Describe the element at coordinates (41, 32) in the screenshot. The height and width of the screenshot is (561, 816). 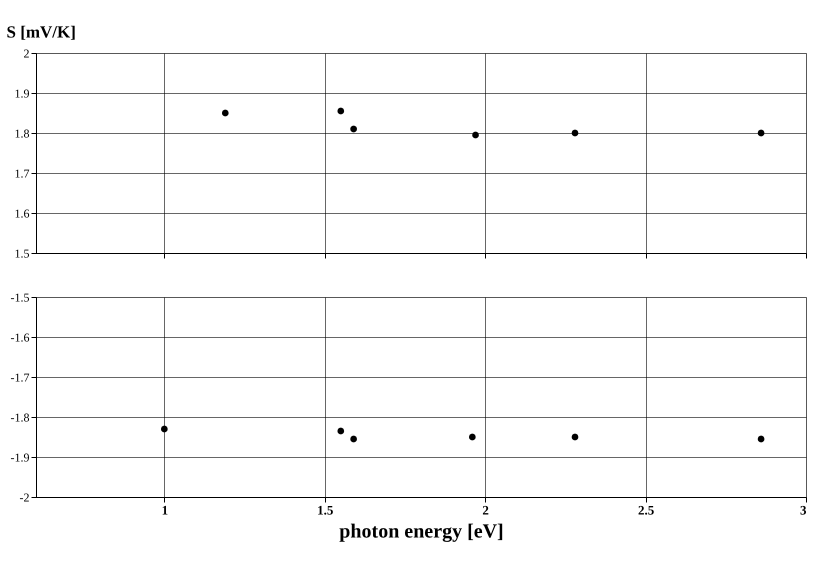
I see `y-axis-title: S [mV/K]` at that location.